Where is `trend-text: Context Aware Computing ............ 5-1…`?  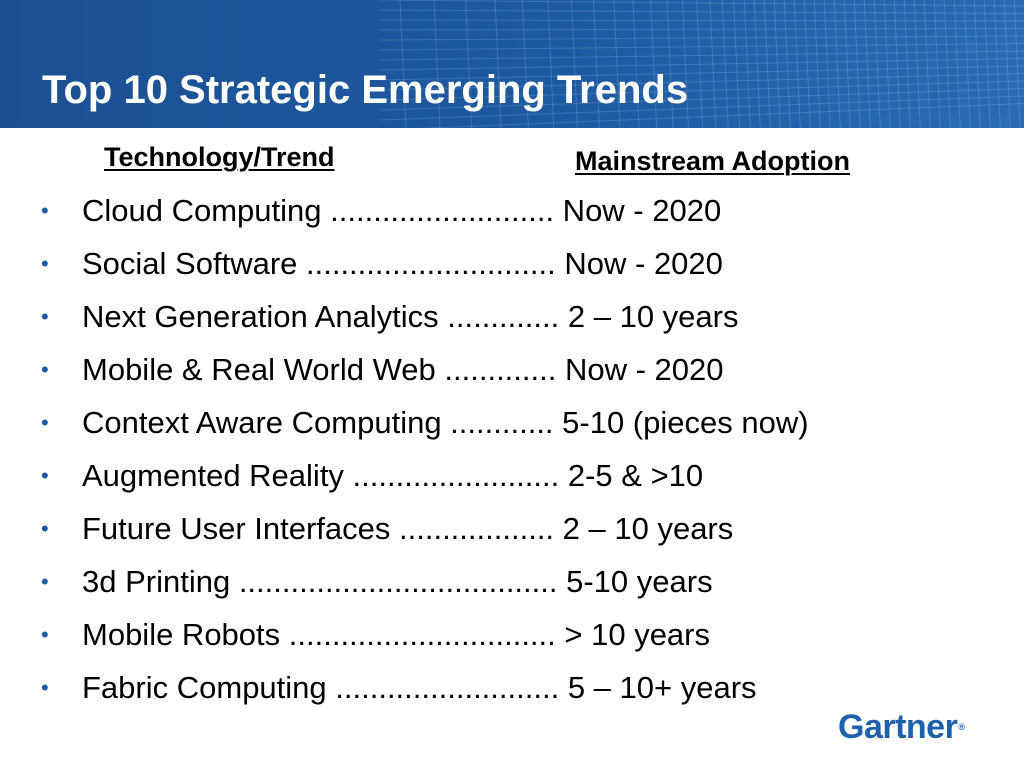 trend-text: Context Aware Computing ............ 5-1… is located at coordinates (445, 422).